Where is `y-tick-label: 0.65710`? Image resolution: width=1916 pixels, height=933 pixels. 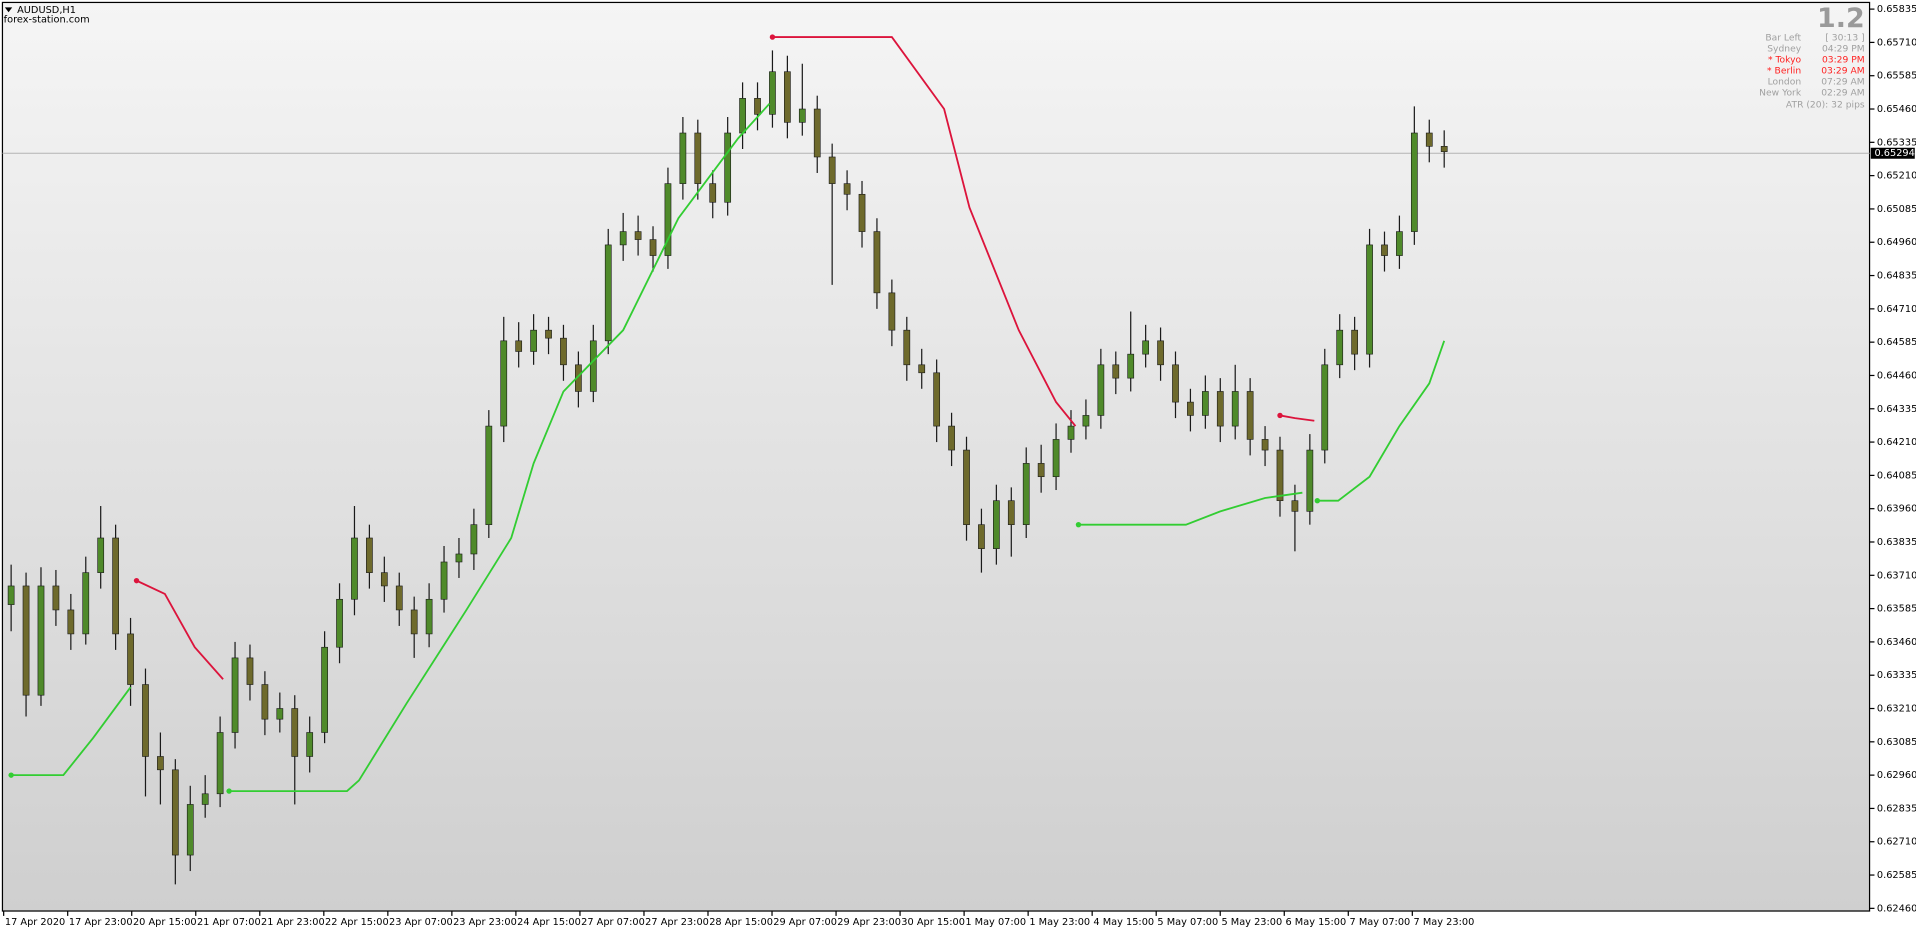 y-tick-label: 0.65710 is located at coordinates (1896, 42).